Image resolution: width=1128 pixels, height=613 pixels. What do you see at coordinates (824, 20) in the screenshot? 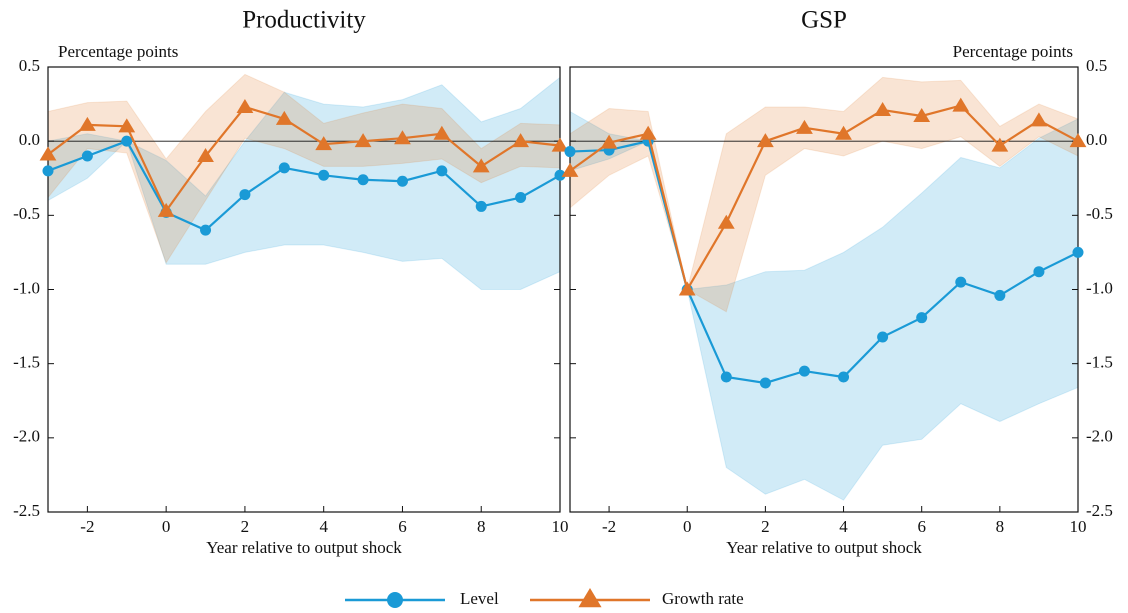
I see `panel-title: GSP` at bounding box center [824, 20].